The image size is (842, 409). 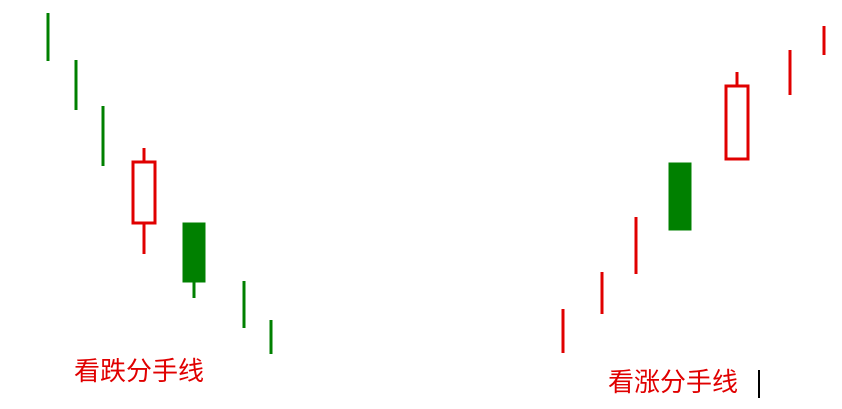 What do you see at coordinates (139, 372) in the screenshot?
I see `bearish-separating-lines-caption: 看跌分手线` at bounding box center [139, 372].